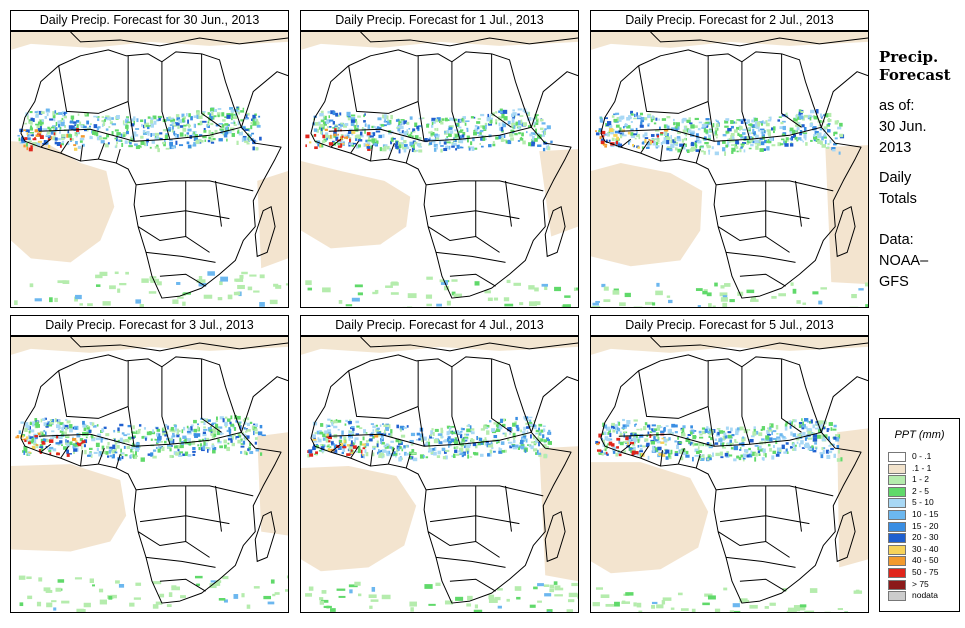 The width and height of the screenshot is (965, 628). Describe the element at coordinates (898, 199) in the screenshot. I see `totals-label: Totals` at that location.